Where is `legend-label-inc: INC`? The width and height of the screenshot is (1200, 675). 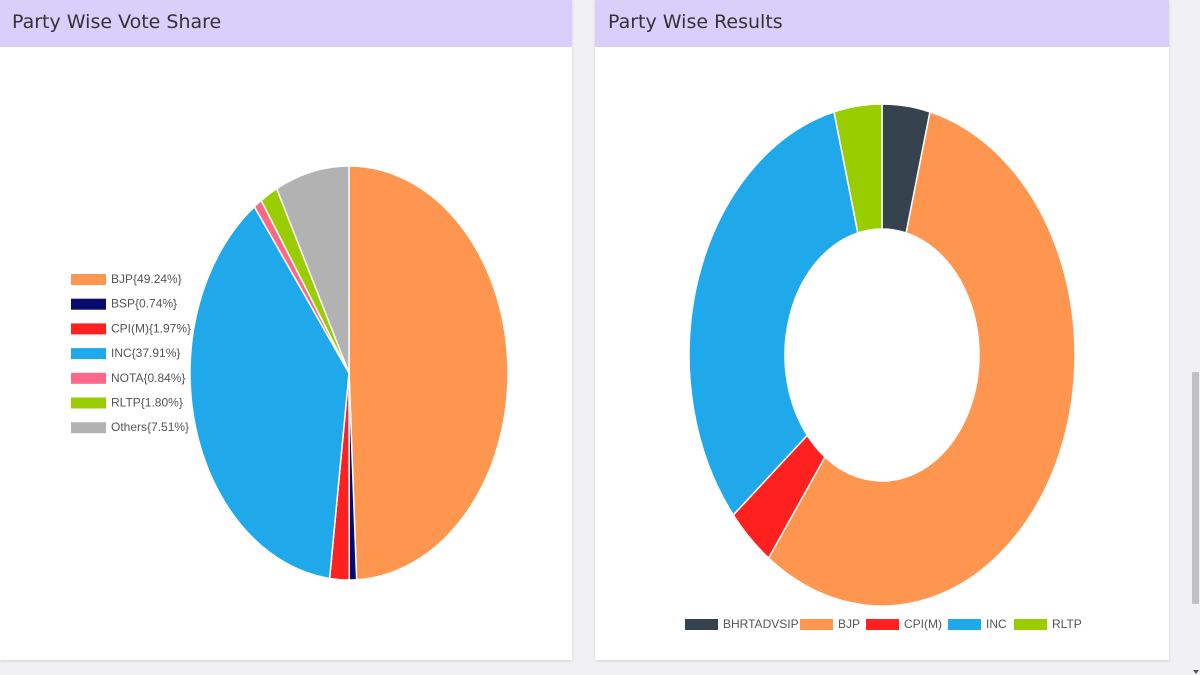 legend-label-inc: INC is located at coordinates (996, 624).